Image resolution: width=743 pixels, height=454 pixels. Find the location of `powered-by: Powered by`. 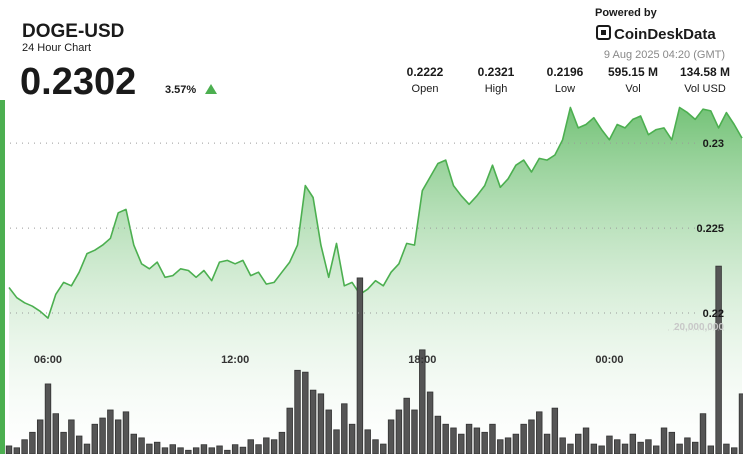

powered-by: Powered by is located at coordinates (626, 13).